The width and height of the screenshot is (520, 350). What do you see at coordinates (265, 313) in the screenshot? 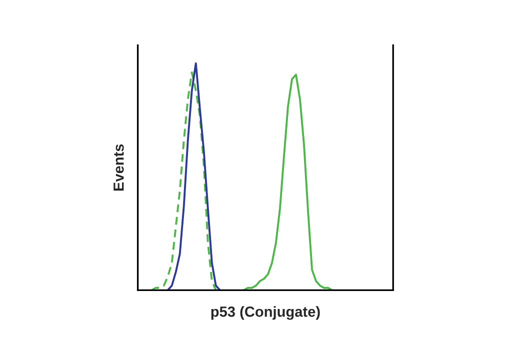
I see `x-axis-title: p53 (Conjugate)` at bounding box center [265, 313].